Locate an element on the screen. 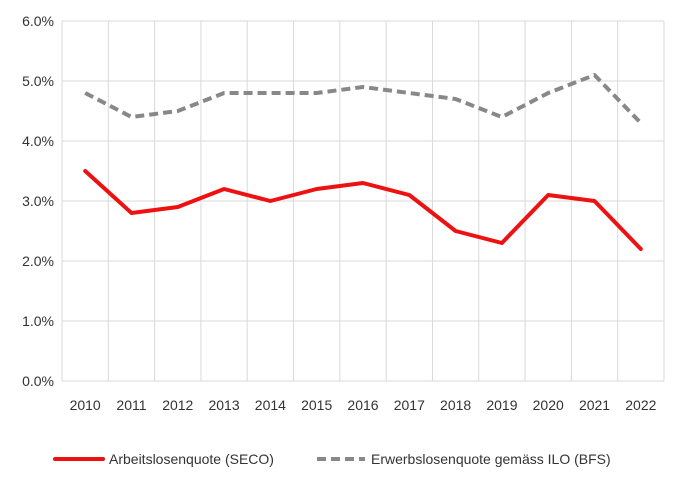 The width and height of the screenshot is (674, 484). y-tick-label: 5.0% is located at coordinates (38, 81).